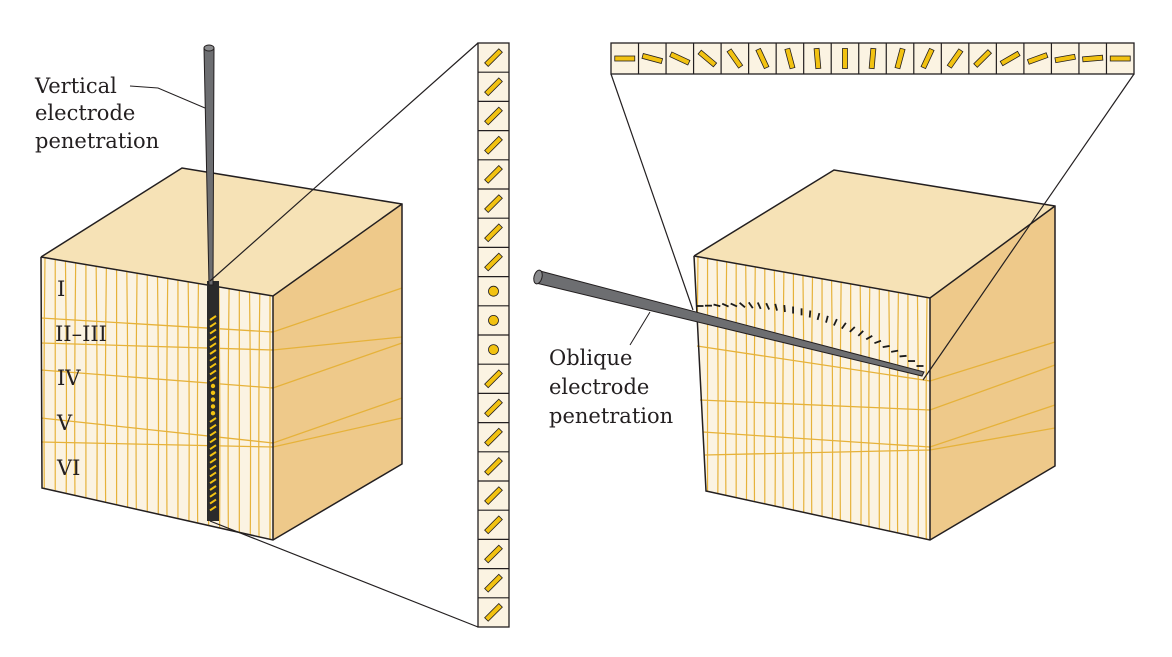 The height and width of the screenshot is (657, 1172). Describe the element at coordinates (64, 423) in the screenshot. I see `layer-label-V: V` at that location.